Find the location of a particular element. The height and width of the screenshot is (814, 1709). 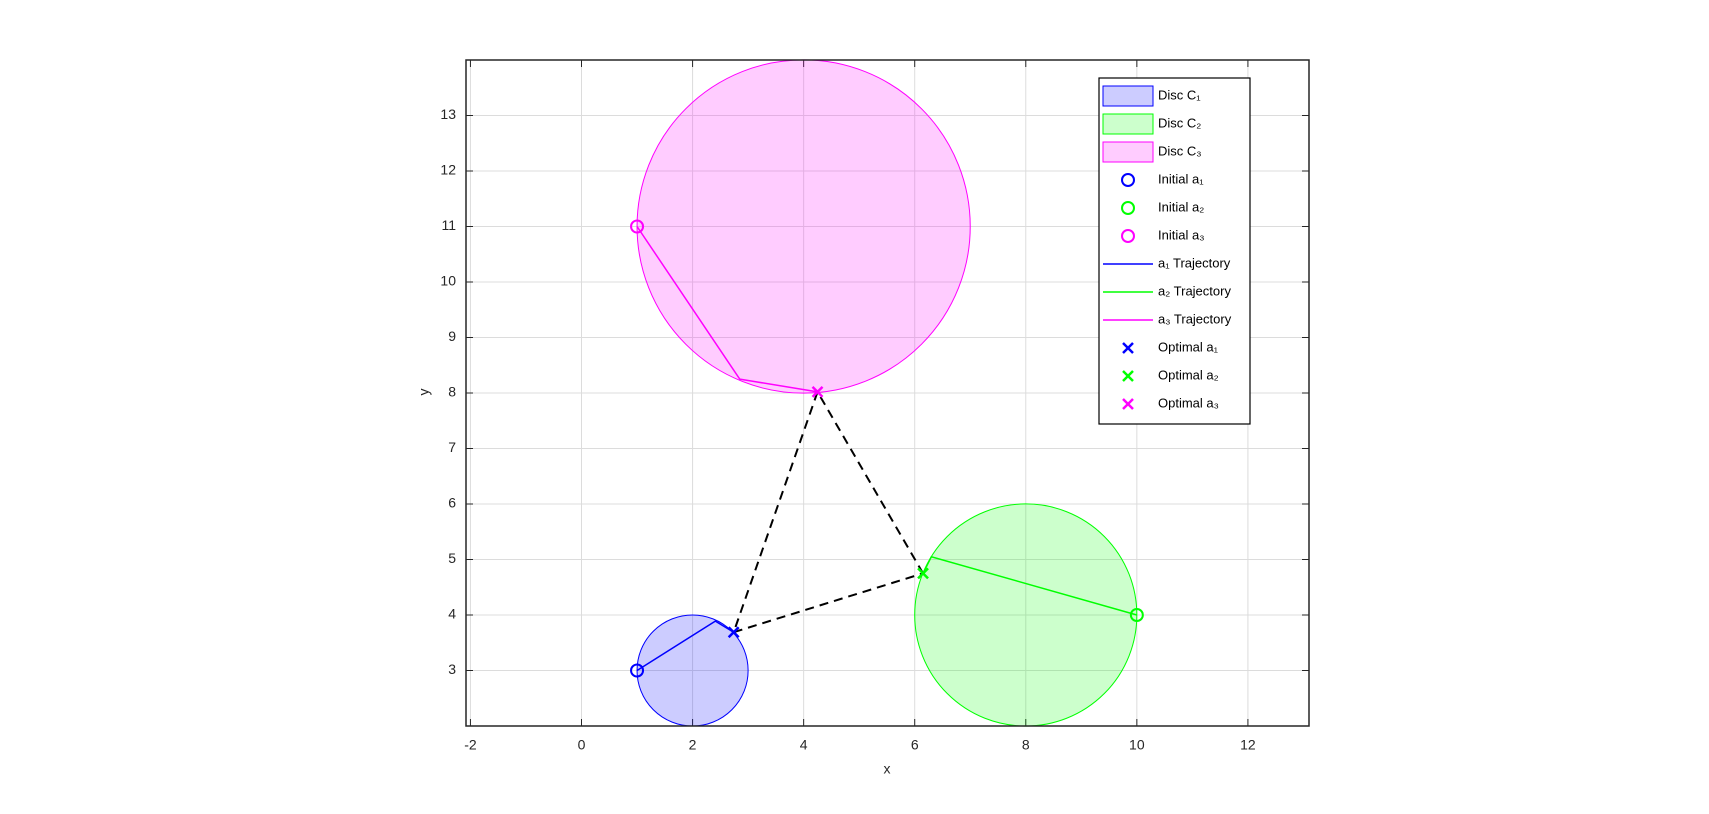

y-axis-label: y is located at coordinates (424, 392).